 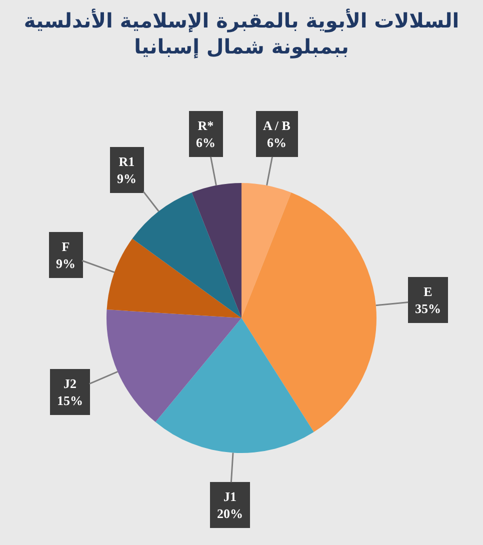 I want to click on data-label: 20%, so click(x=230, y=513).